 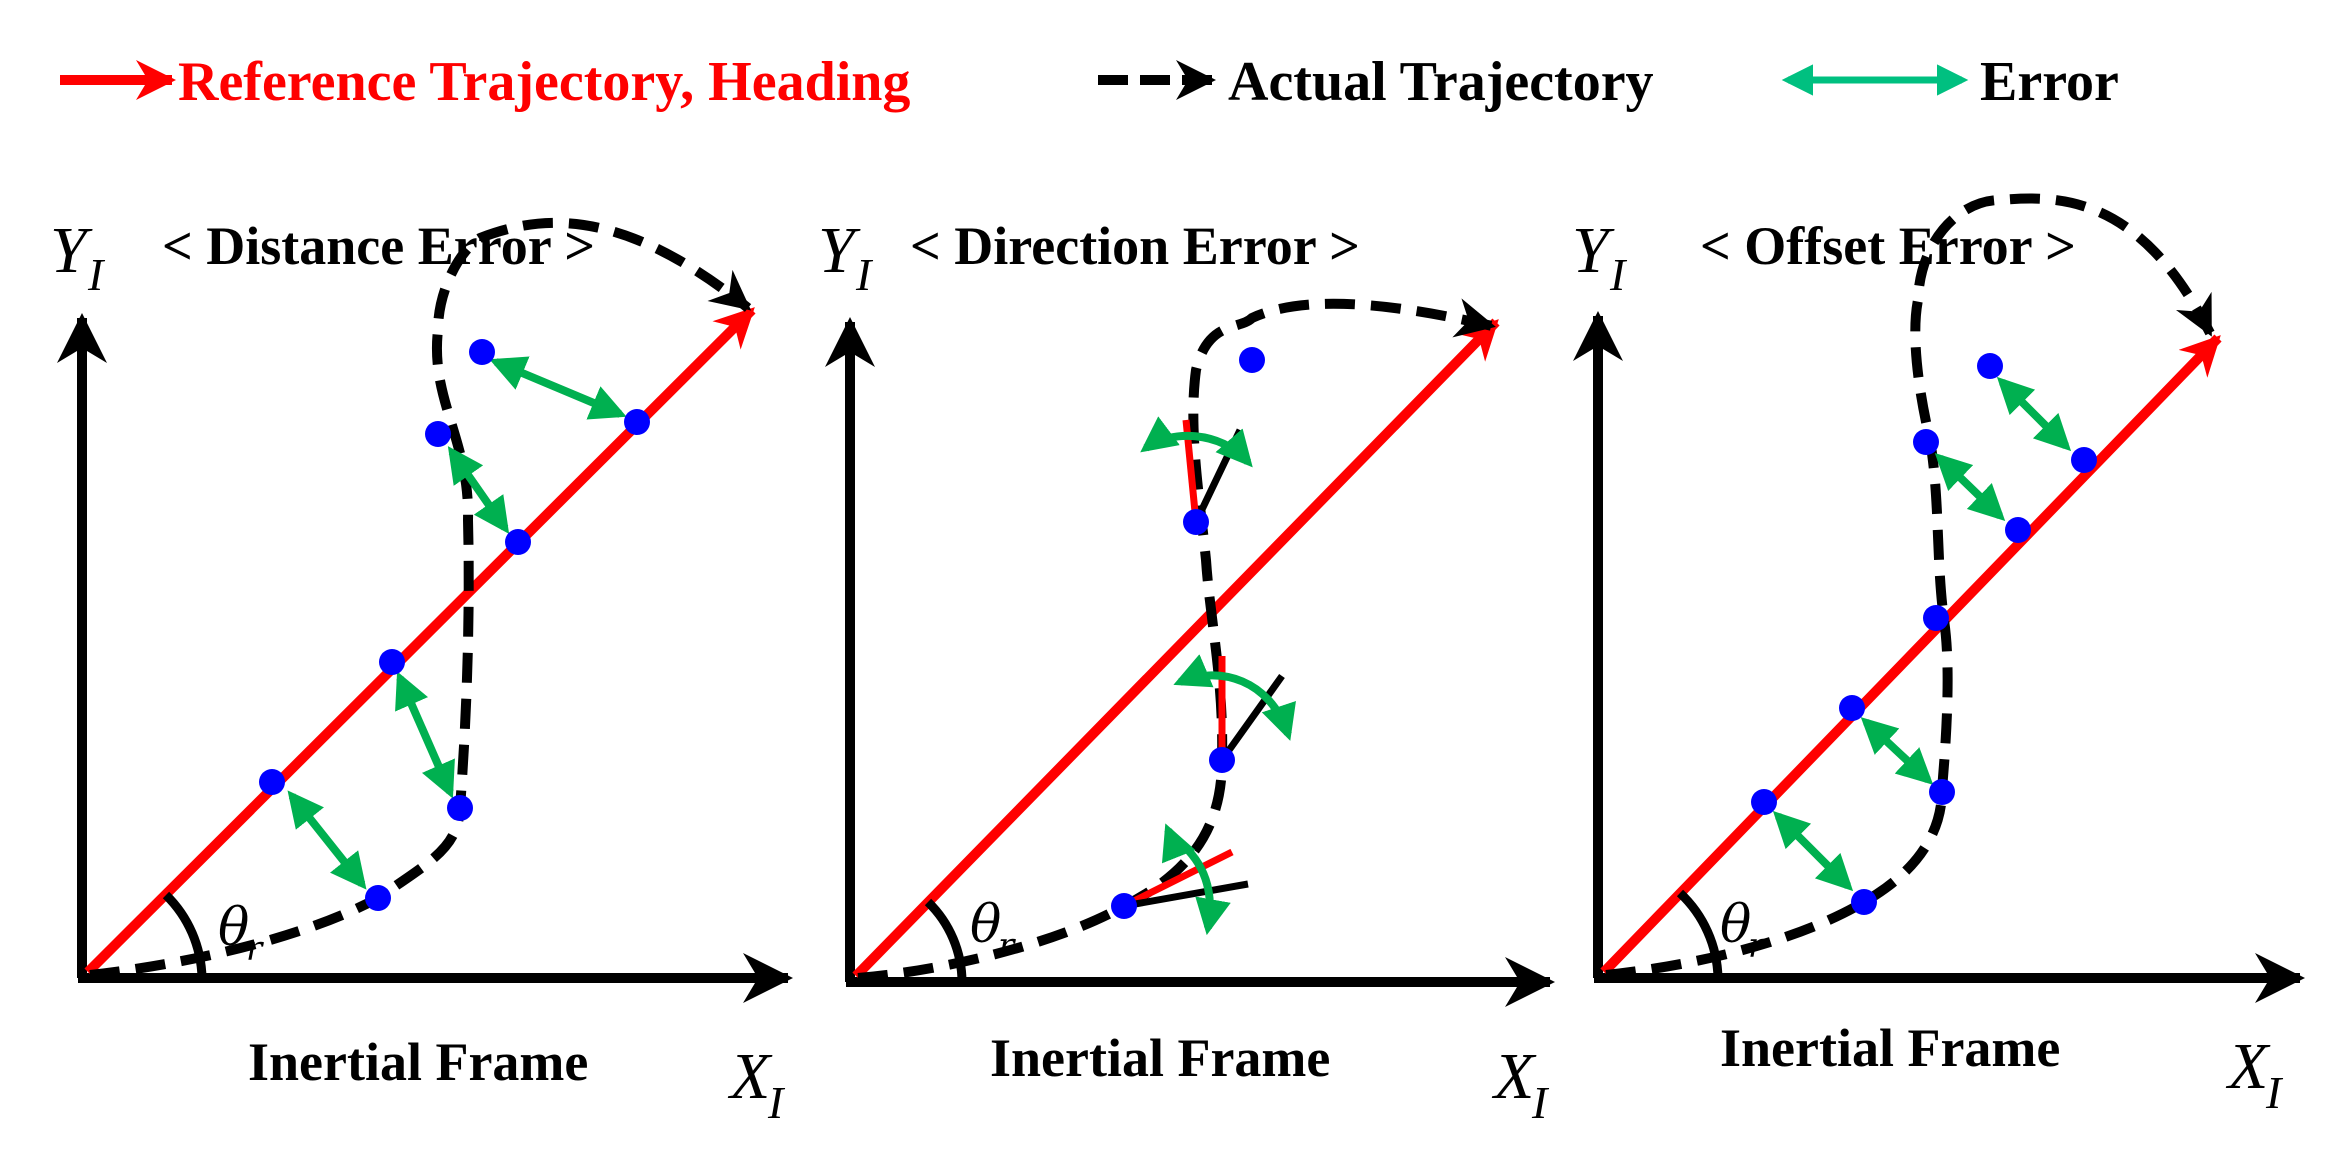 I want to click on reference-trajectory, so click(x=1911, y=655).